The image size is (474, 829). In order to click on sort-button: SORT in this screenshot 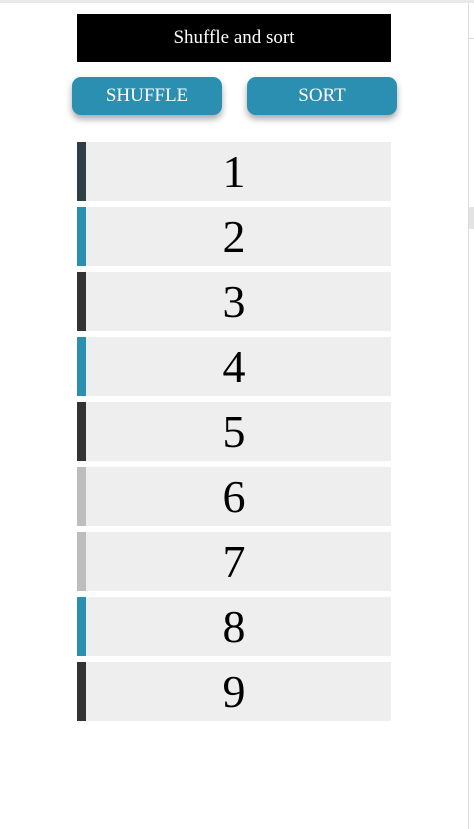, I will do `click(322, 96)`.